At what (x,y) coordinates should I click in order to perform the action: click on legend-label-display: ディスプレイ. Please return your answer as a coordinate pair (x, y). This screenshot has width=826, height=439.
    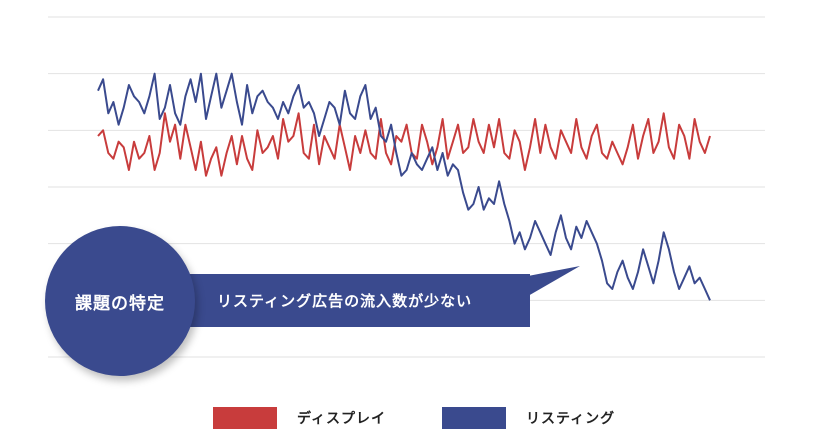
    Looking at the image, I should click on (342, 419).